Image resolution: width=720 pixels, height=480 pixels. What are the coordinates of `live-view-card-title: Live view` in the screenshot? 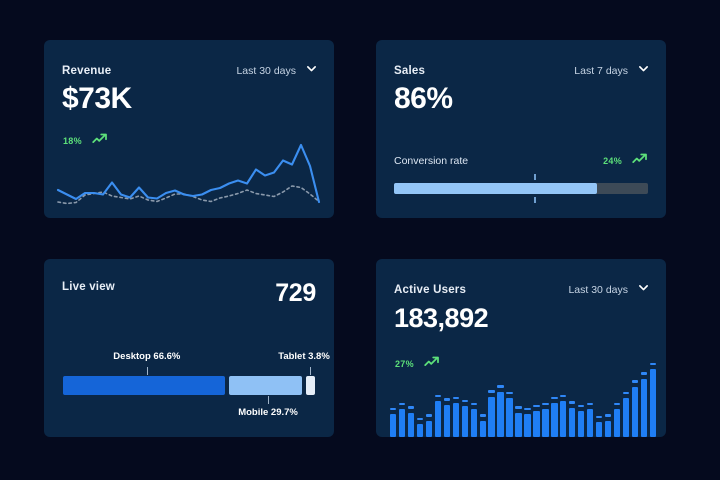 It's located at (88, 287).